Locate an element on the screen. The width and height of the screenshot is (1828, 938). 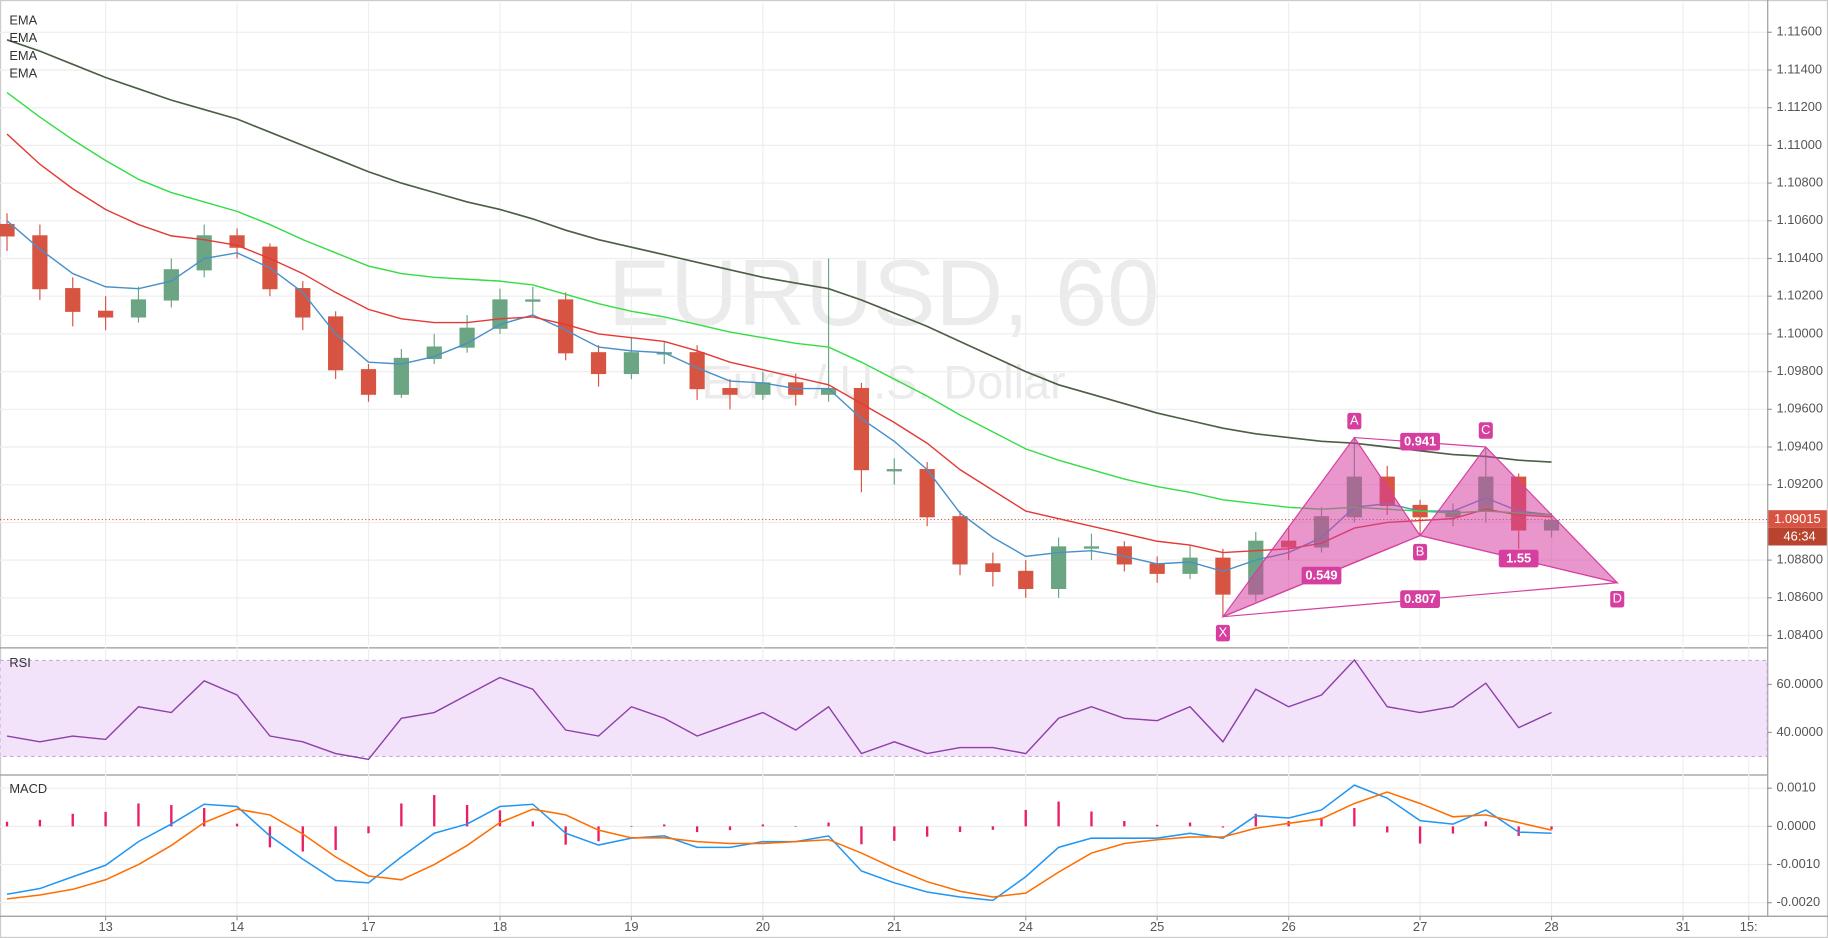
y-tick-label: 1.09600 is located at coordinates (1800, 408).